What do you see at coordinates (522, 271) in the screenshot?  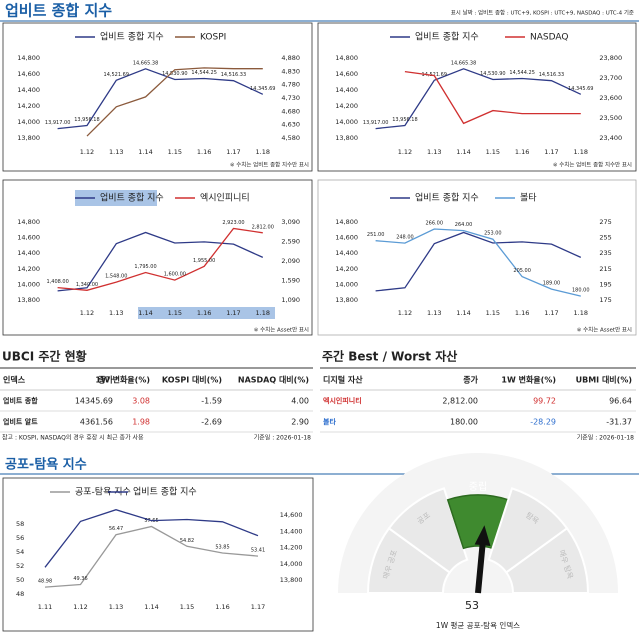 I see `data-label: 205.00` at bounding box center [522, 271].